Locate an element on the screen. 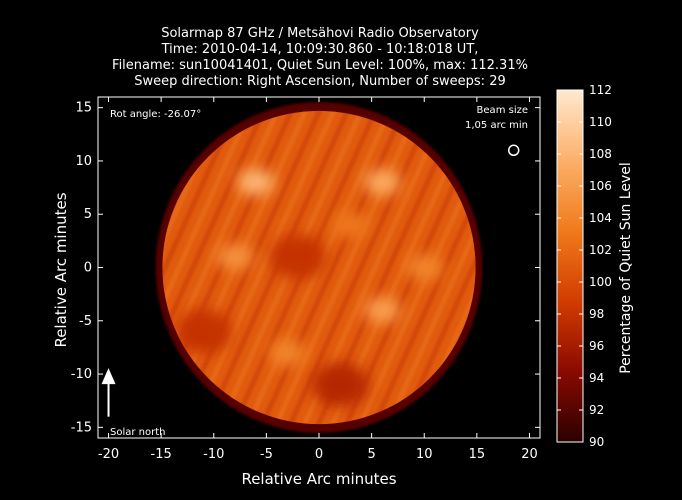 This screenshot has width=682, height=500. x-tick-label: -5 is located at coordinates (266, 454).